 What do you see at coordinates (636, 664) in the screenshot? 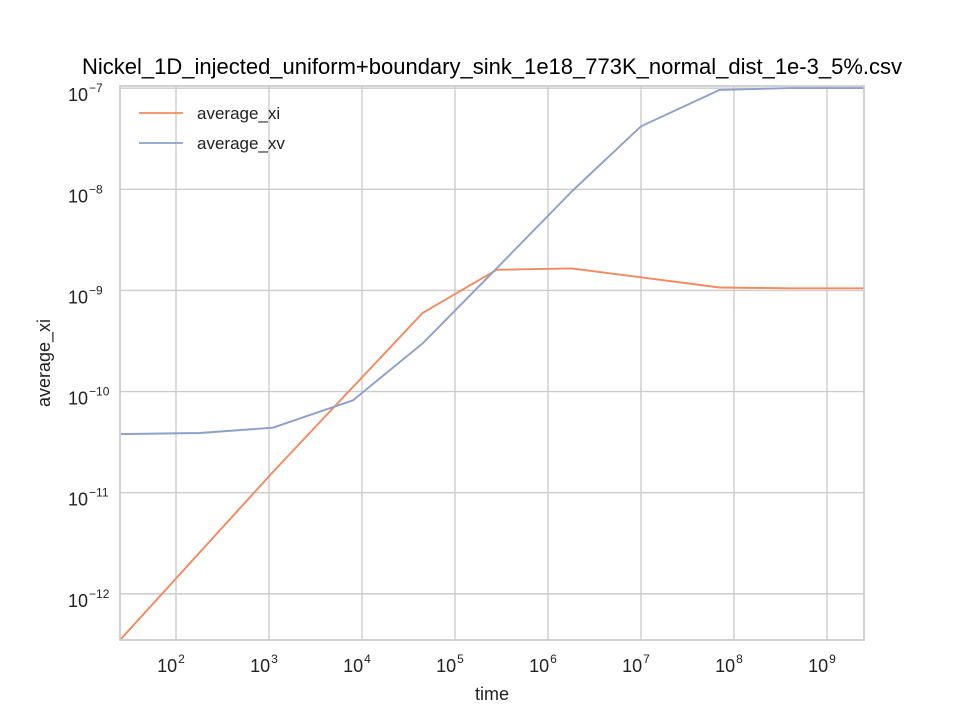
I see `x-tick-label: 10⁷` at bounding box center [636, 664].